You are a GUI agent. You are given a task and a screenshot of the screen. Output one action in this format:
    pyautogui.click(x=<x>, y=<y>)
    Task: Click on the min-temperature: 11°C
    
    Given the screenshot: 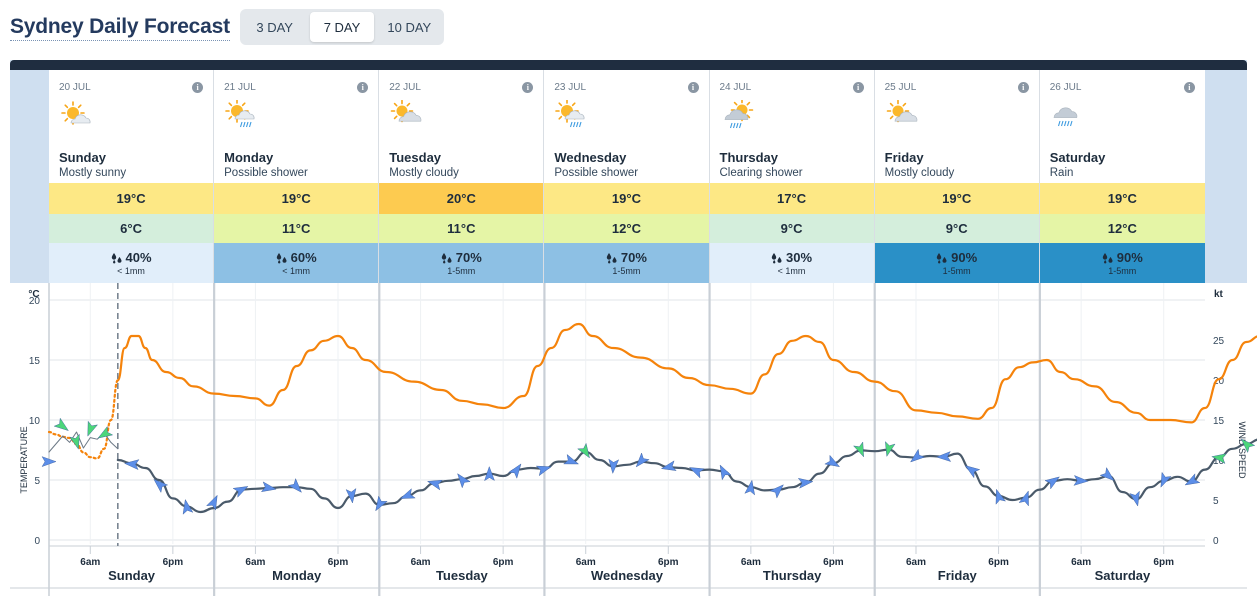 What is the action you would take?
    pyautogui.click(x=296, y=228)
    